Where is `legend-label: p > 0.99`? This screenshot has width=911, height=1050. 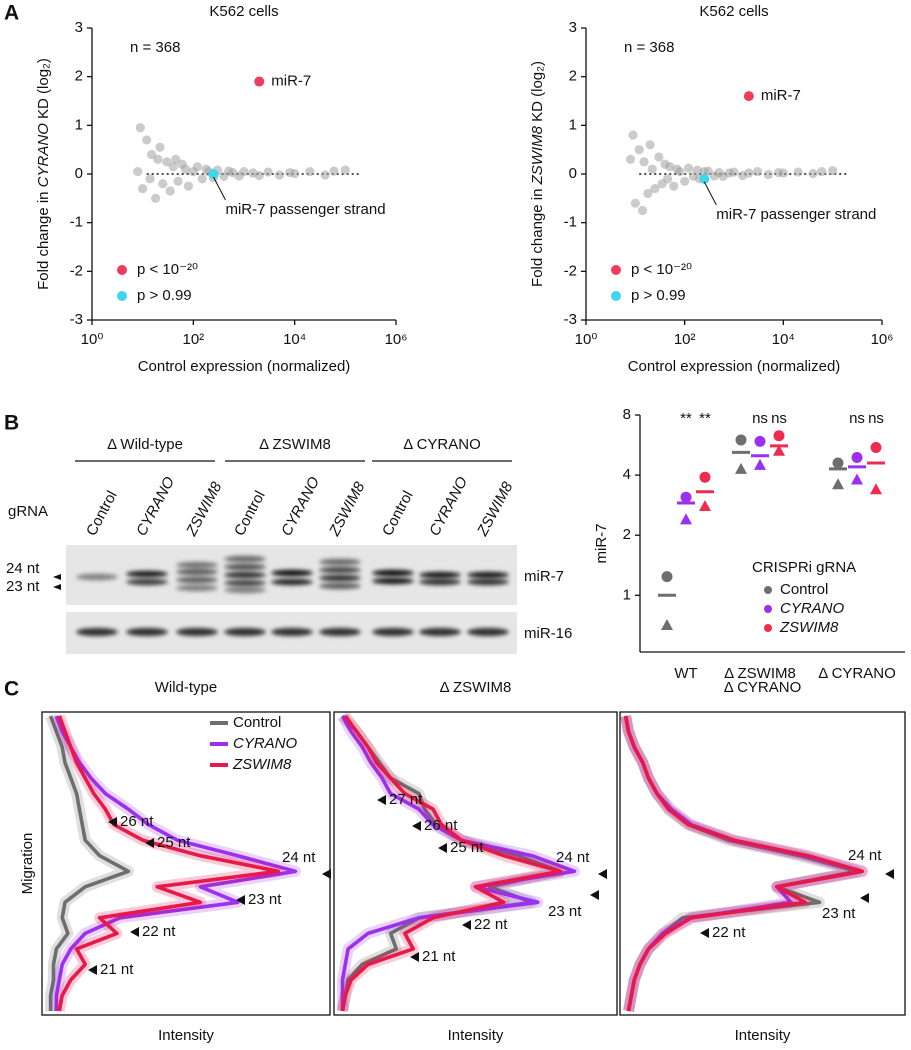
legend-label: p > 0.99 is located at coordinates (164, 295).